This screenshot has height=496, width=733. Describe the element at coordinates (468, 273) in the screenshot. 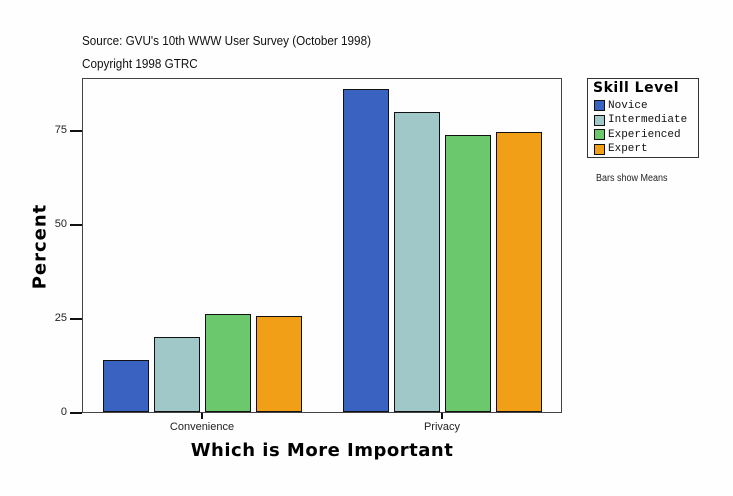

I see `bar-privacy-experienced` at that location.